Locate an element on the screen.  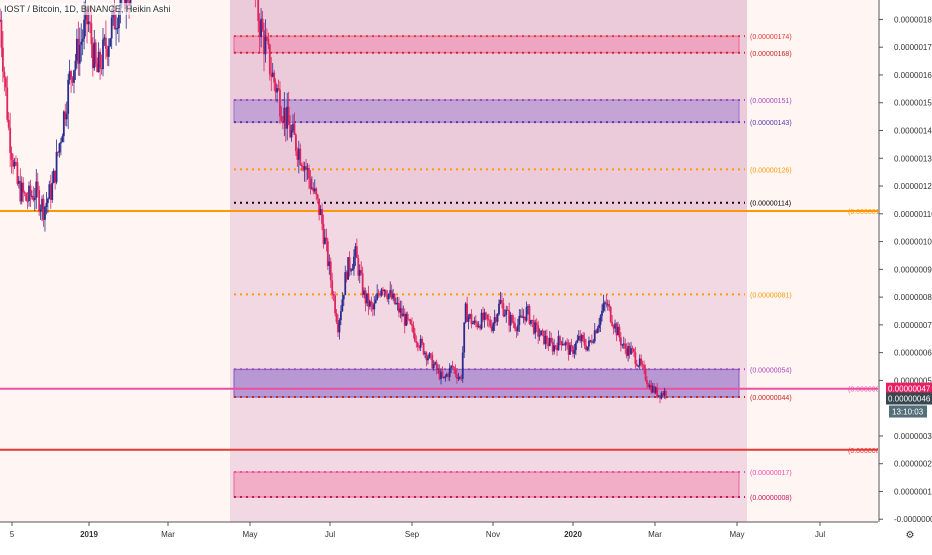
time-axis-background is located at coordinates (466, 536).